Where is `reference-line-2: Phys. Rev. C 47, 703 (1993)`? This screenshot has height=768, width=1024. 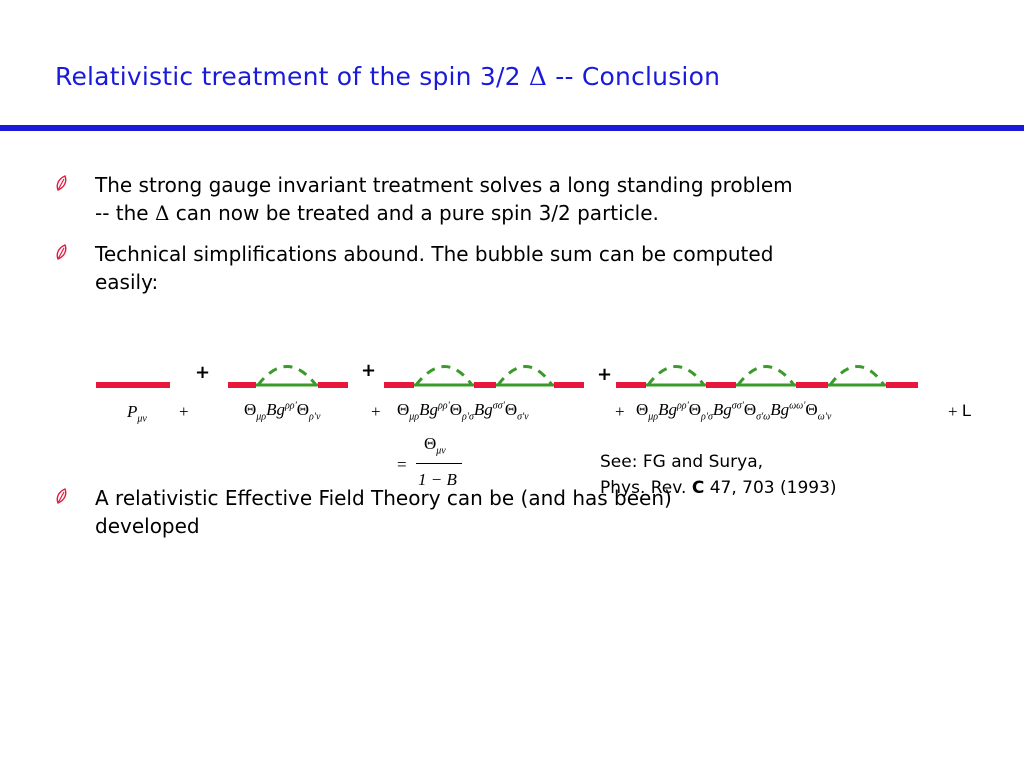
reference-line-2: Phys. Rev. C 47, 703 (1993) is located at coordinates (718, 488).